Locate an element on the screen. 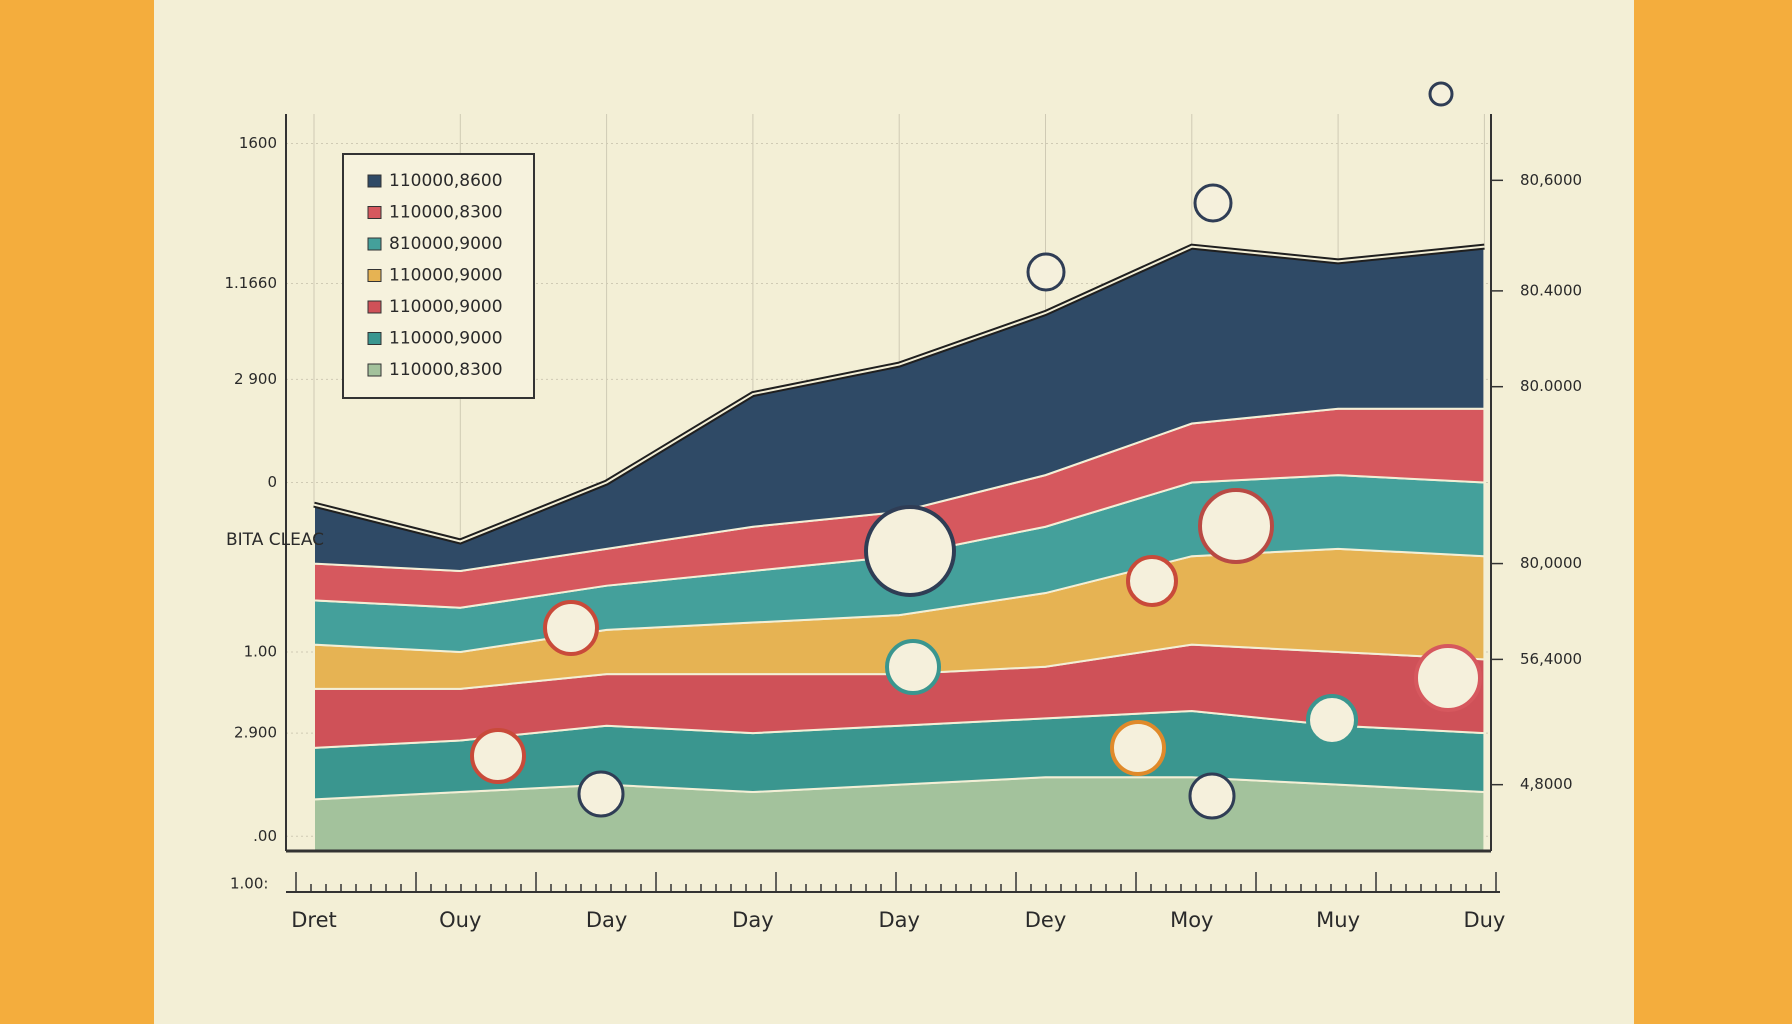 The width and height of the screenshot is (1792, 1024). y-tick-label: 2.900 is located at coordinates (255, 733).